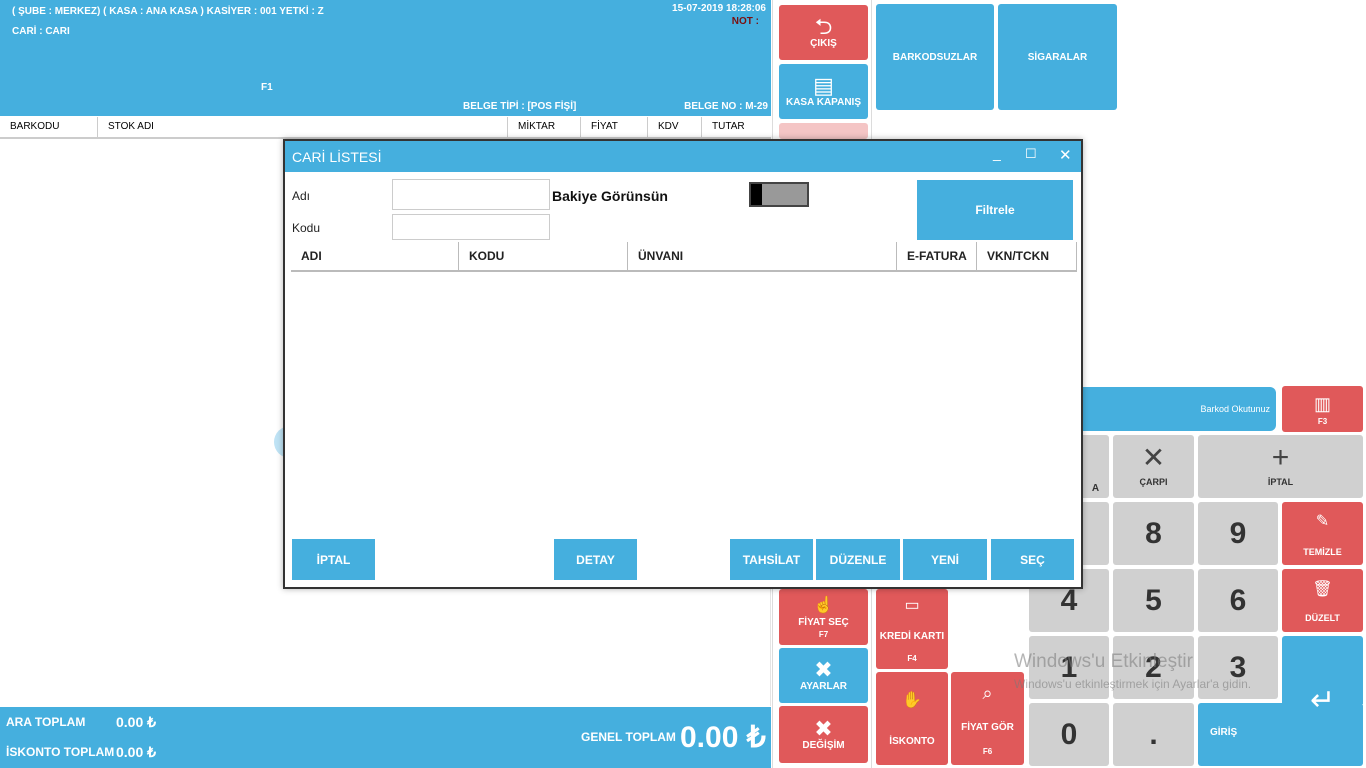  I want to click on close-icon: ✕, so click(1065, 155).